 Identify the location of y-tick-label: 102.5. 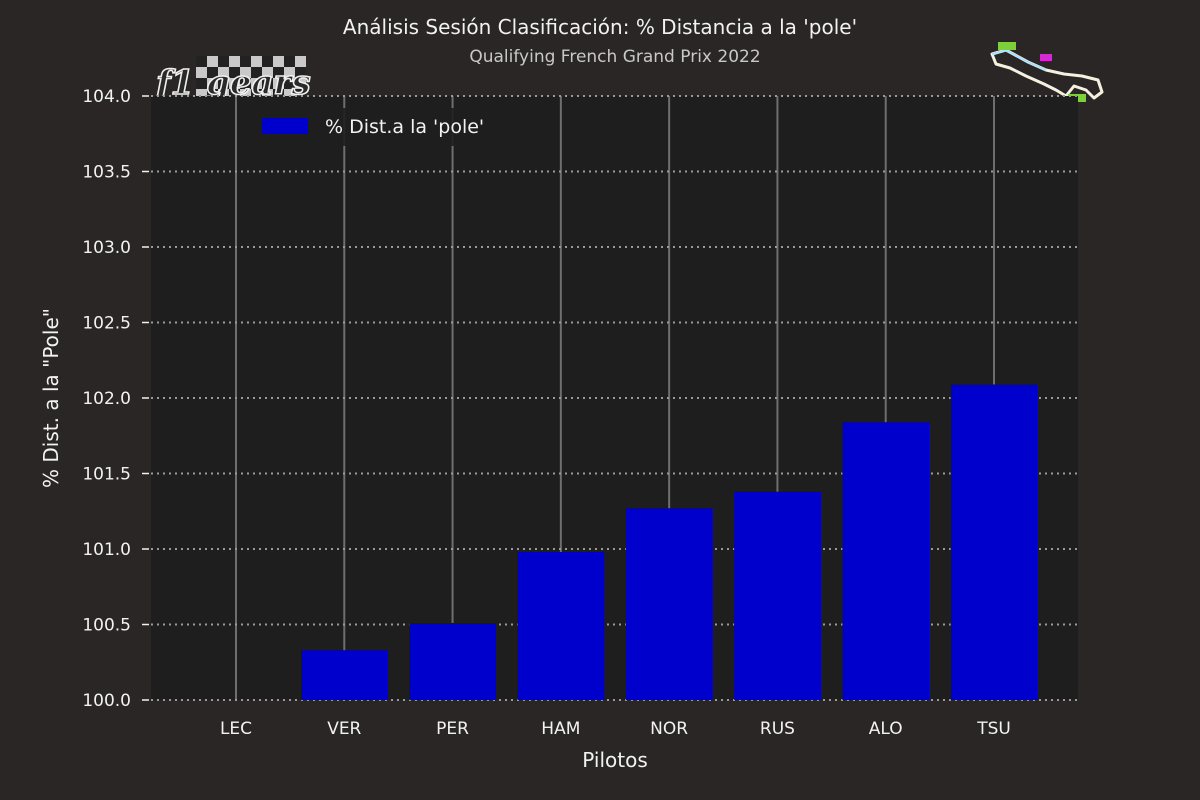
(106, 324).